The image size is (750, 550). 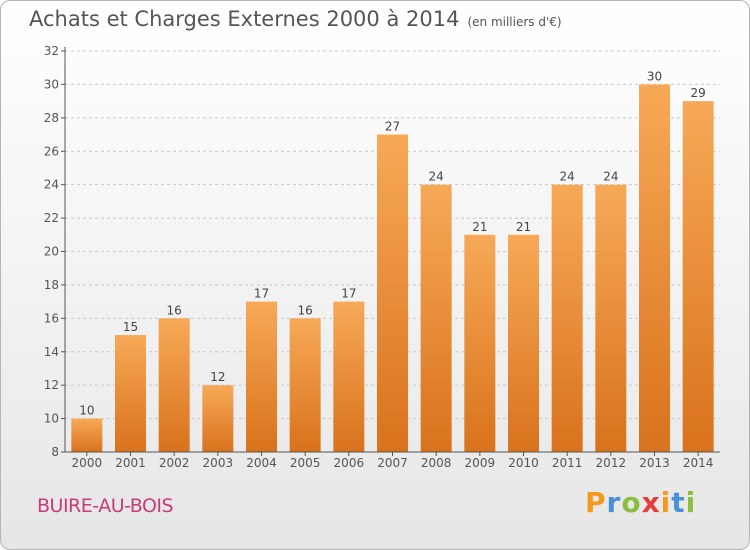 I want to click on data-label-2010: 21, so click(x=523, y=227).